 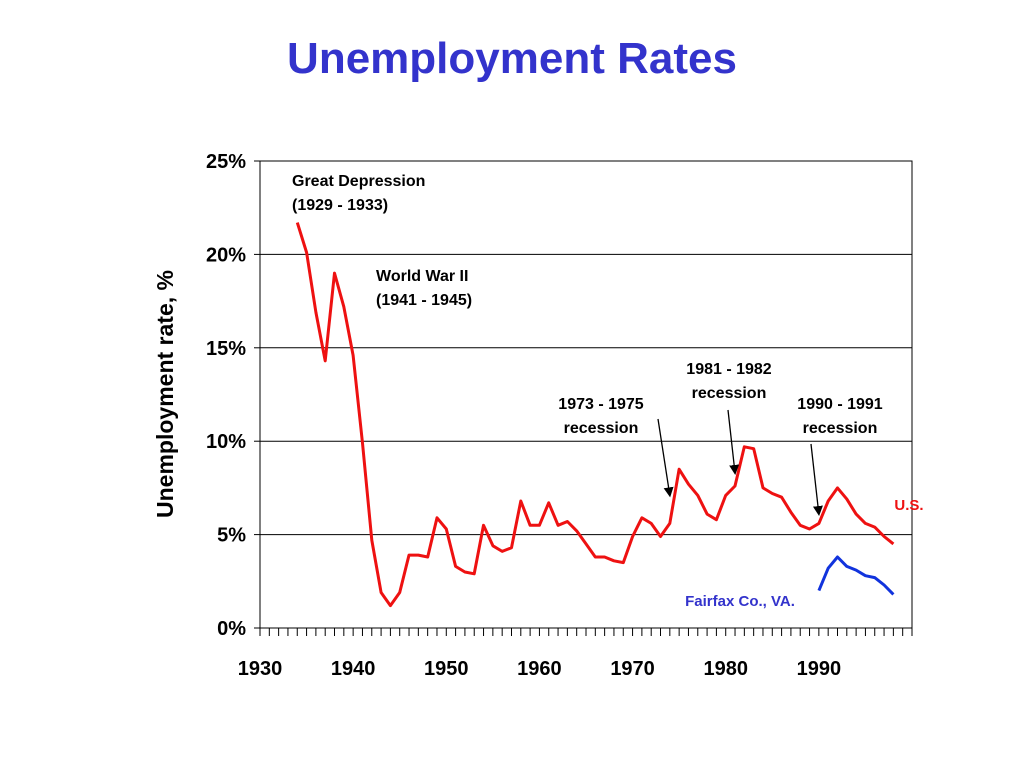 What do you see at coordinates (586, 632) in the screenshot?
I see `x-tick-marks` at bounding box center [586, 632].